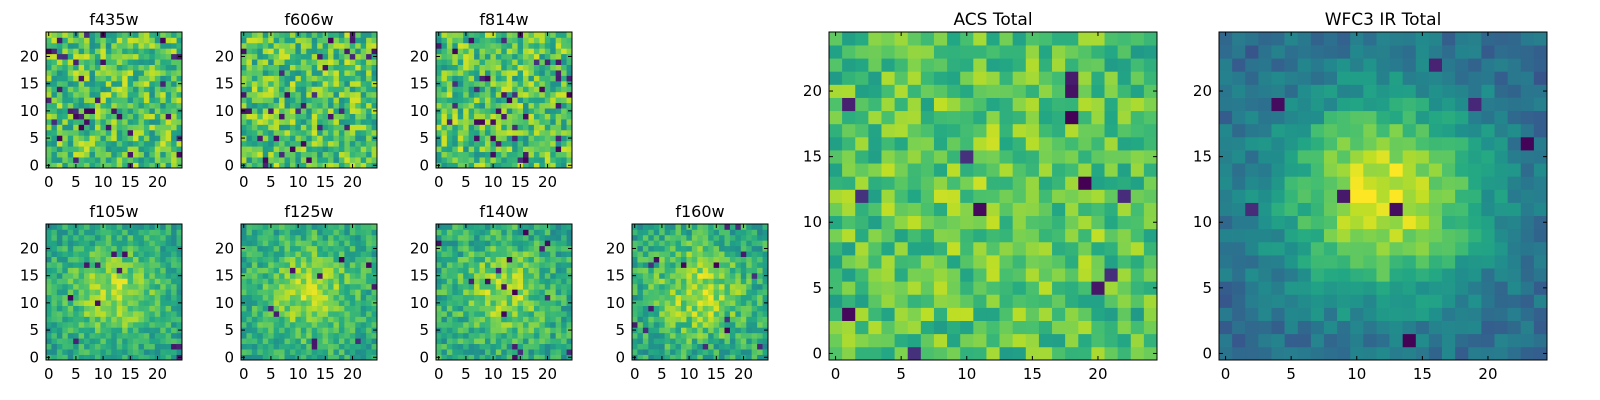  I want to click on panel-title: f125w, so click(308, 211).